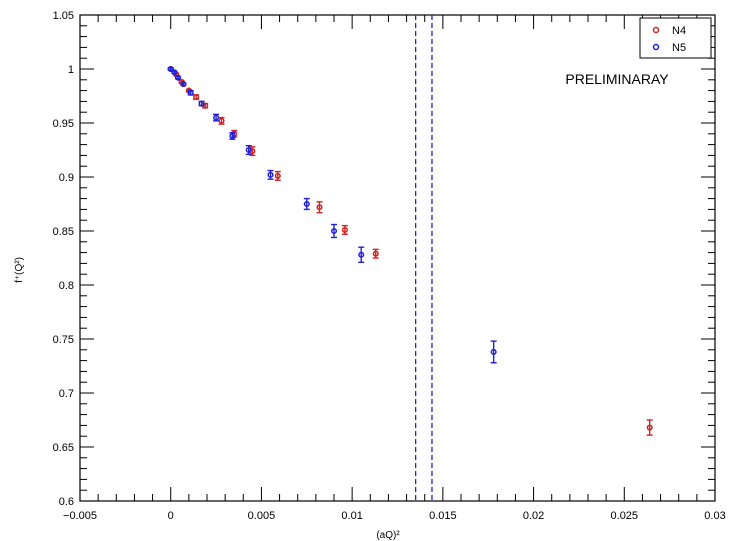  Describe the element at coordinates (63, 16) in the screenshot. I see `y-tick-label: 1.05` at that location.